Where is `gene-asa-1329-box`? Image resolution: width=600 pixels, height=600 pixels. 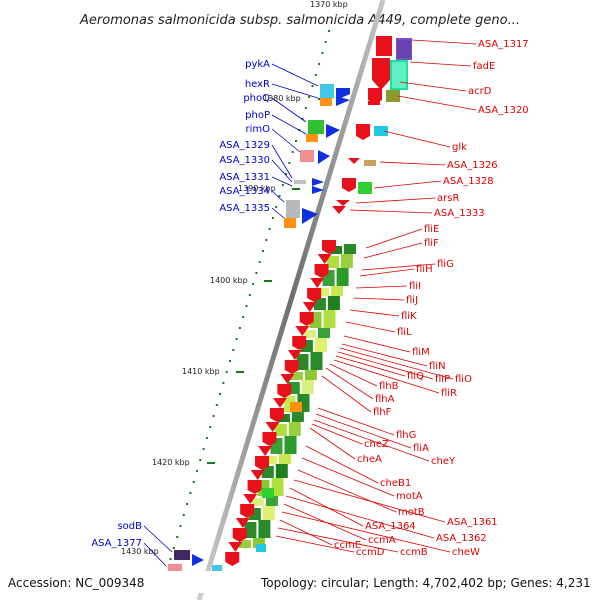 gene-asa-1329-box is located at coordinates (300, 182).